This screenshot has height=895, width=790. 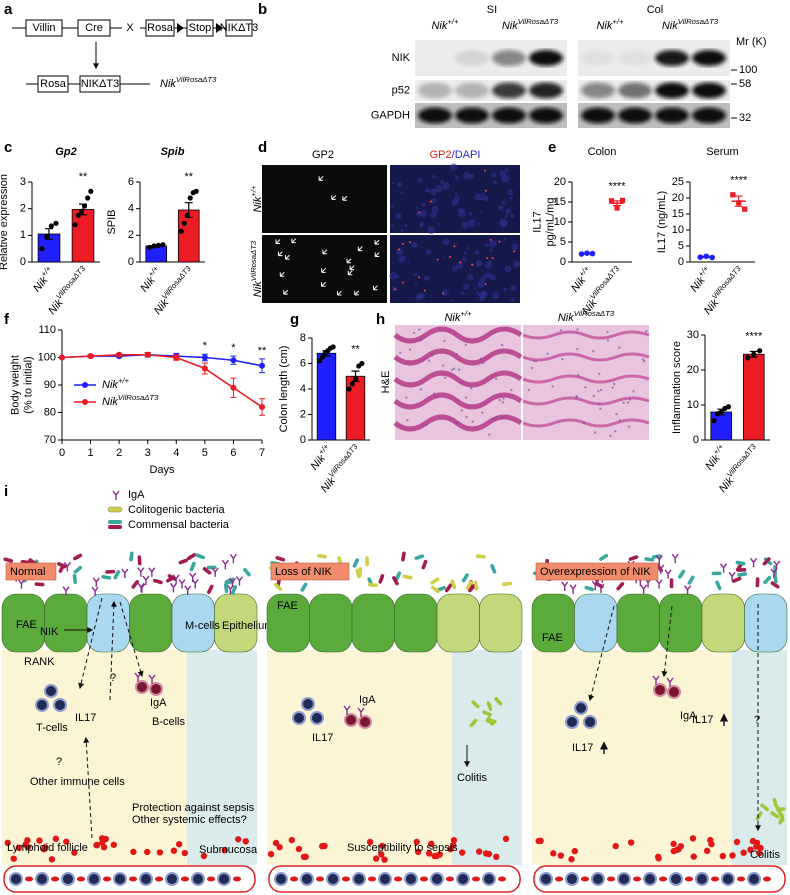 What do you see at coordinates (466, 155) in the screenshot?
I see `text-part: /DAPI` at bounding box center [466, 155].